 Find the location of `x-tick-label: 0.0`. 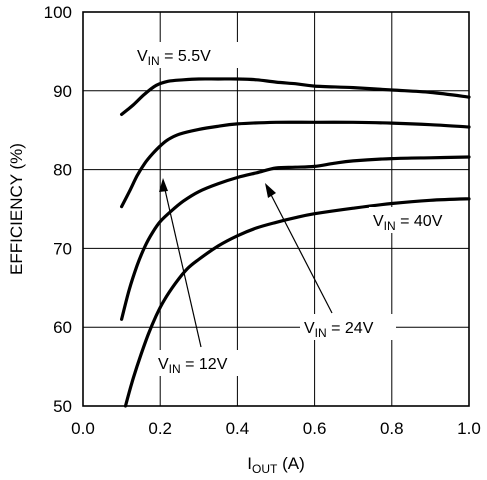

x-tick-label: 0.0 is located at coordinates (83, 428).